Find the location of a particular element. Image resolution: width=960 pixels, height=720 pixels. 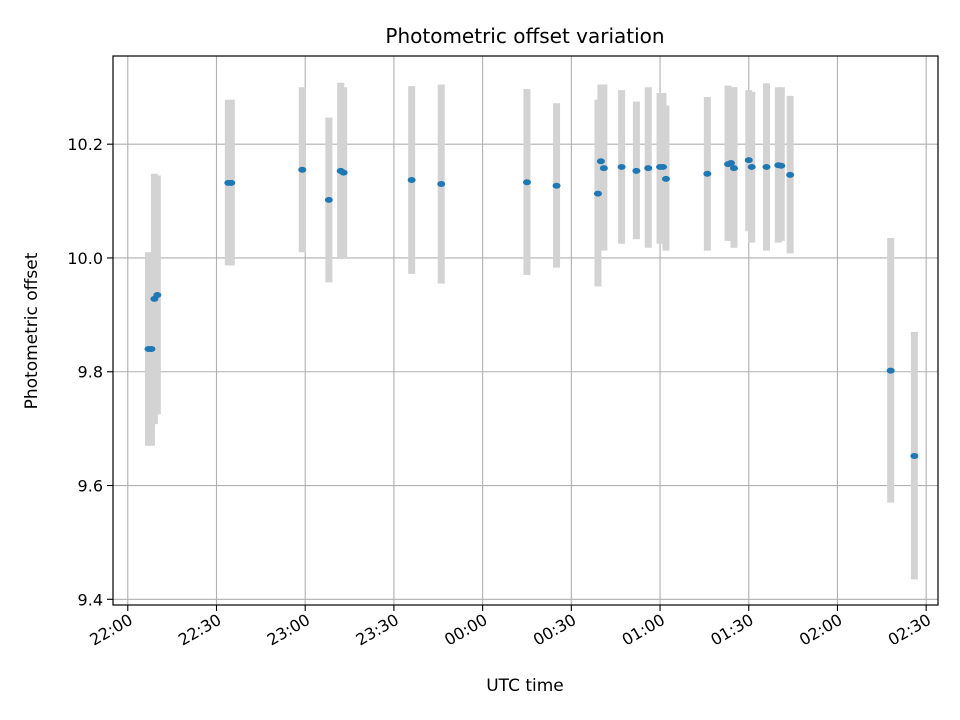

x-tick-label: 22:00 is located at coordinates (110, 630).